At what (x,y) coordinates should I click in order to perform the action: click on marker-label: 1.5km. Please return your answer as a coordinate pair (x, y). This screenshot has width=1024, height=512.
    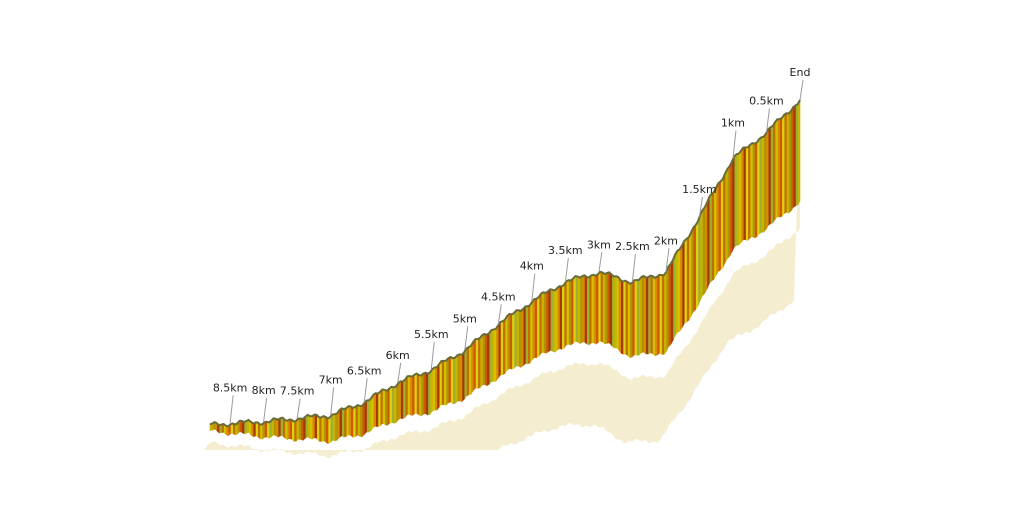
    Looking at the image, I should click on (699, 189).